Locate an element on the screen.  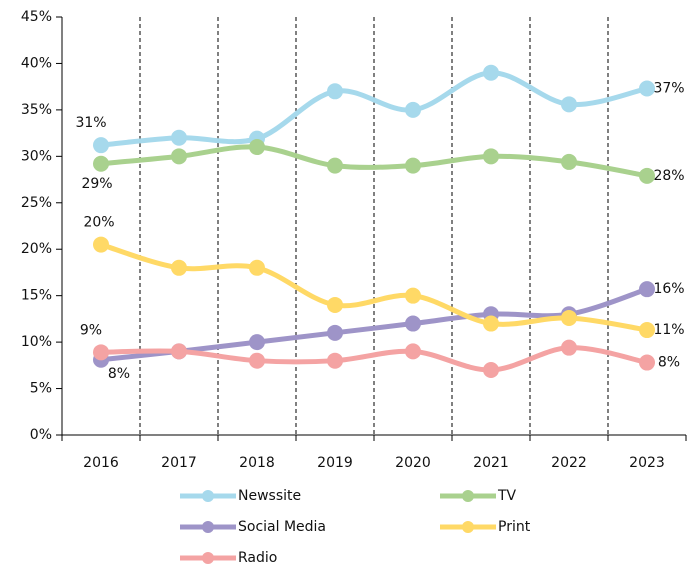
value-label: 11% is located at coordinates (668, 330).